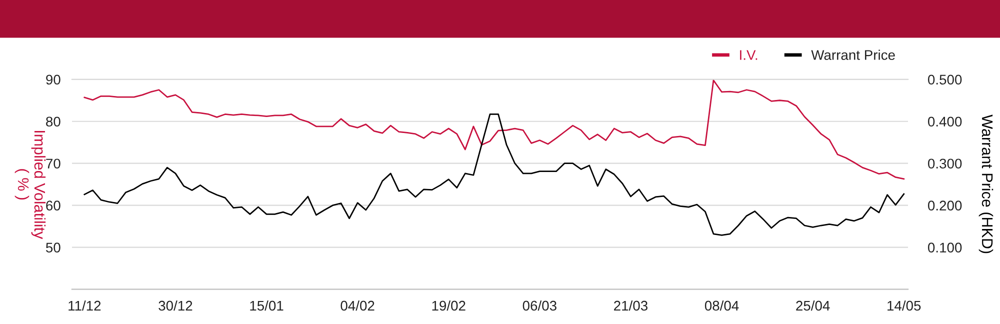 The height and width of the screenshot is (324, 1000). I want to click on y2-tick-label: 0.100, so click(945, 247).